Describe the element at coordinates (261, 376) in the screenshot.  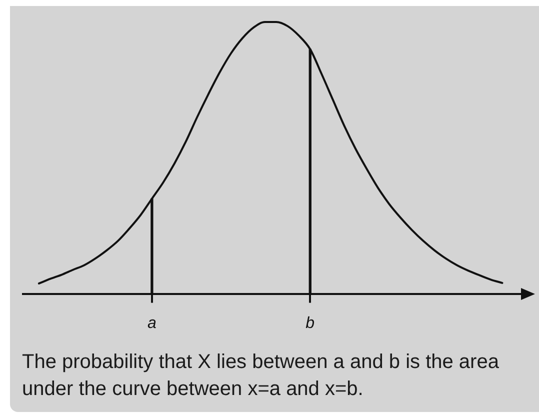
I see `text: The probability that X lies between a and b is the area under the curve between x=a and x=b.` at that location.